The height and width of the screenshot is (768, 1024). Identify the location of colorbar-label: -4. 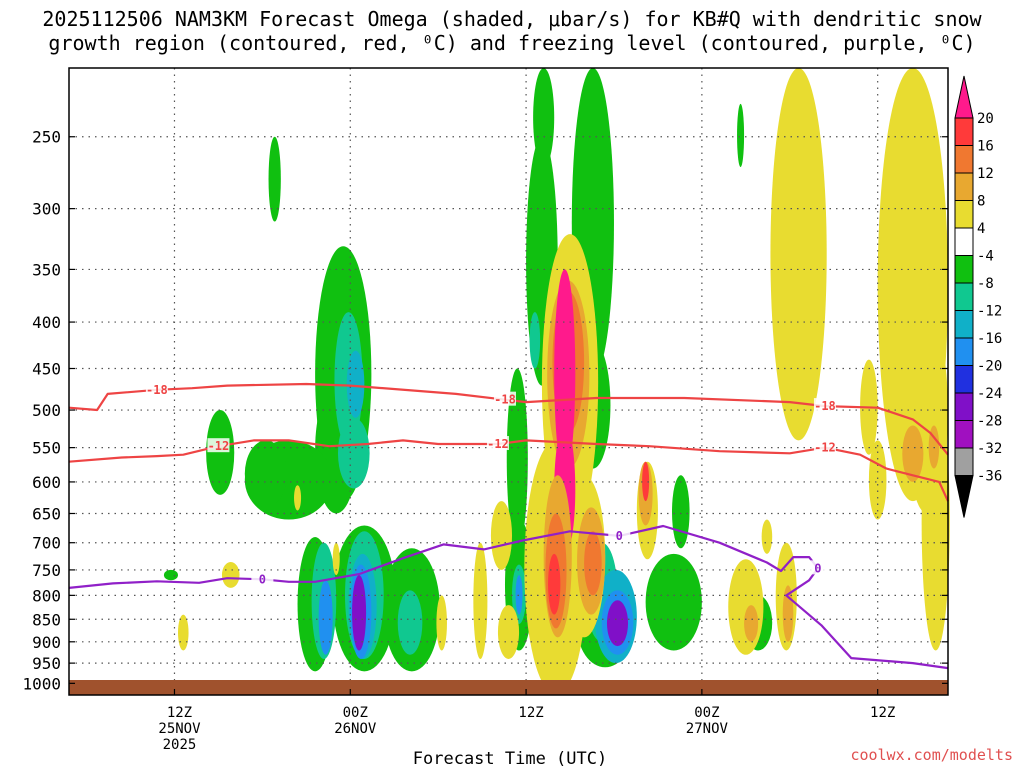
(985, 257).